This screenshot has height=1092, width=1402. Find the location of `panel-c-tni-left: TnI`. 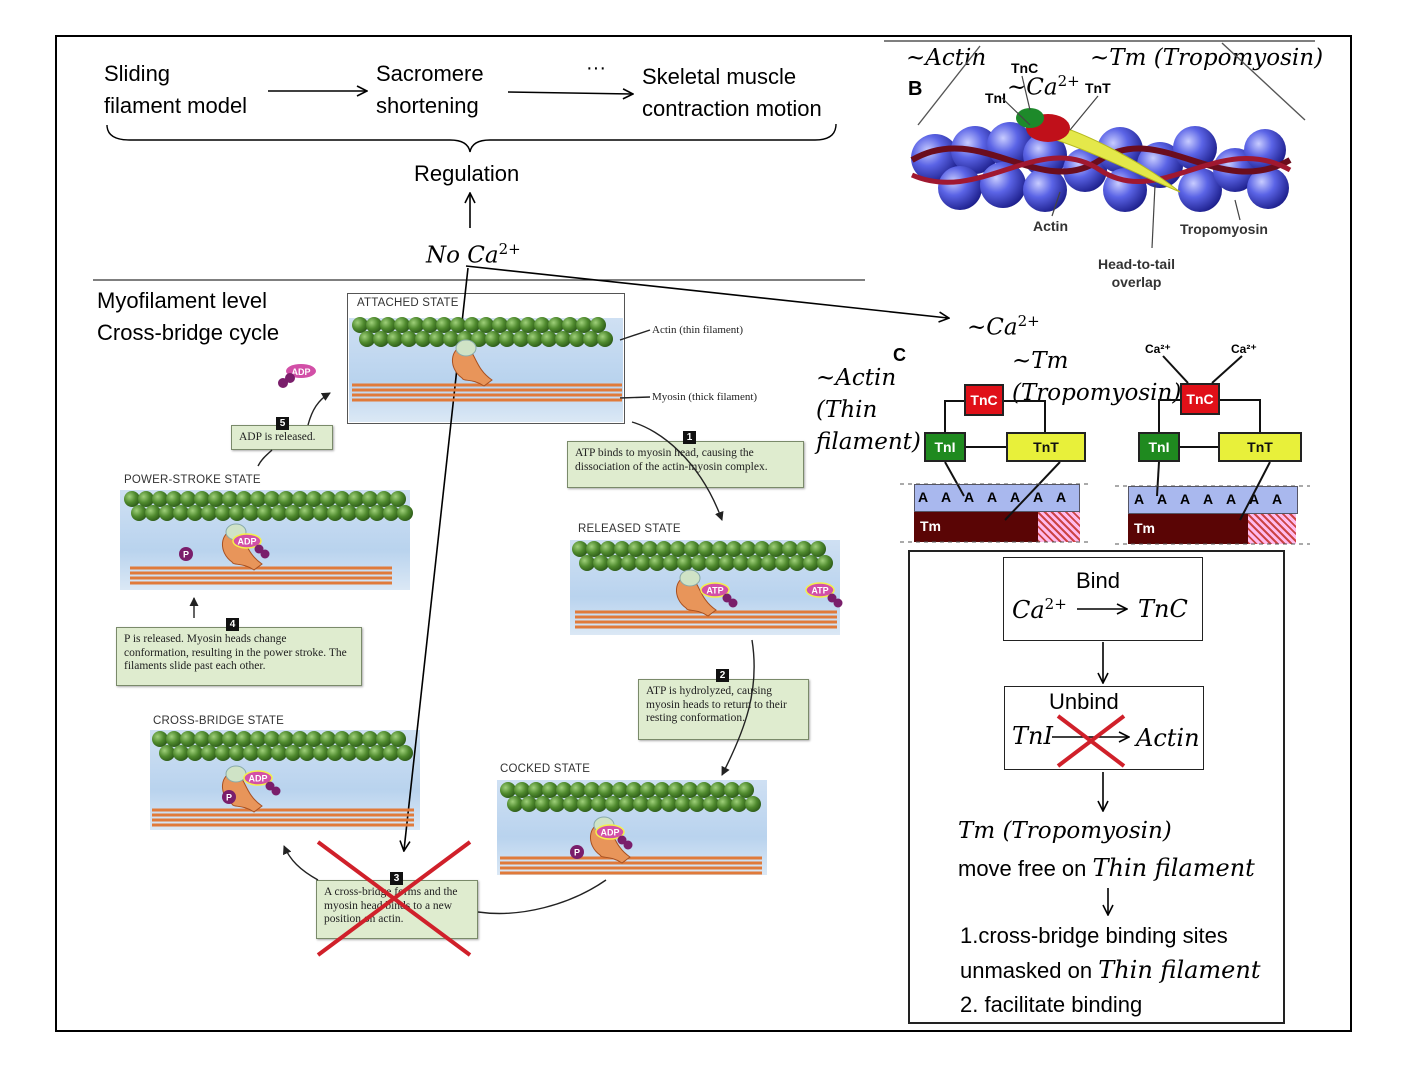

panel-c-tni-left: TnI is located at coordinates (945, 447).